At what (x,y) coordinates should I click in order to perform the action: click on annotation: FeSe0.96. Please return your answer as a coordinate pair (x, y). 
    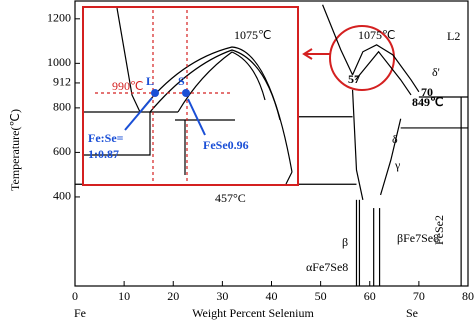
    Looking at the image, I should click on (226, 145).